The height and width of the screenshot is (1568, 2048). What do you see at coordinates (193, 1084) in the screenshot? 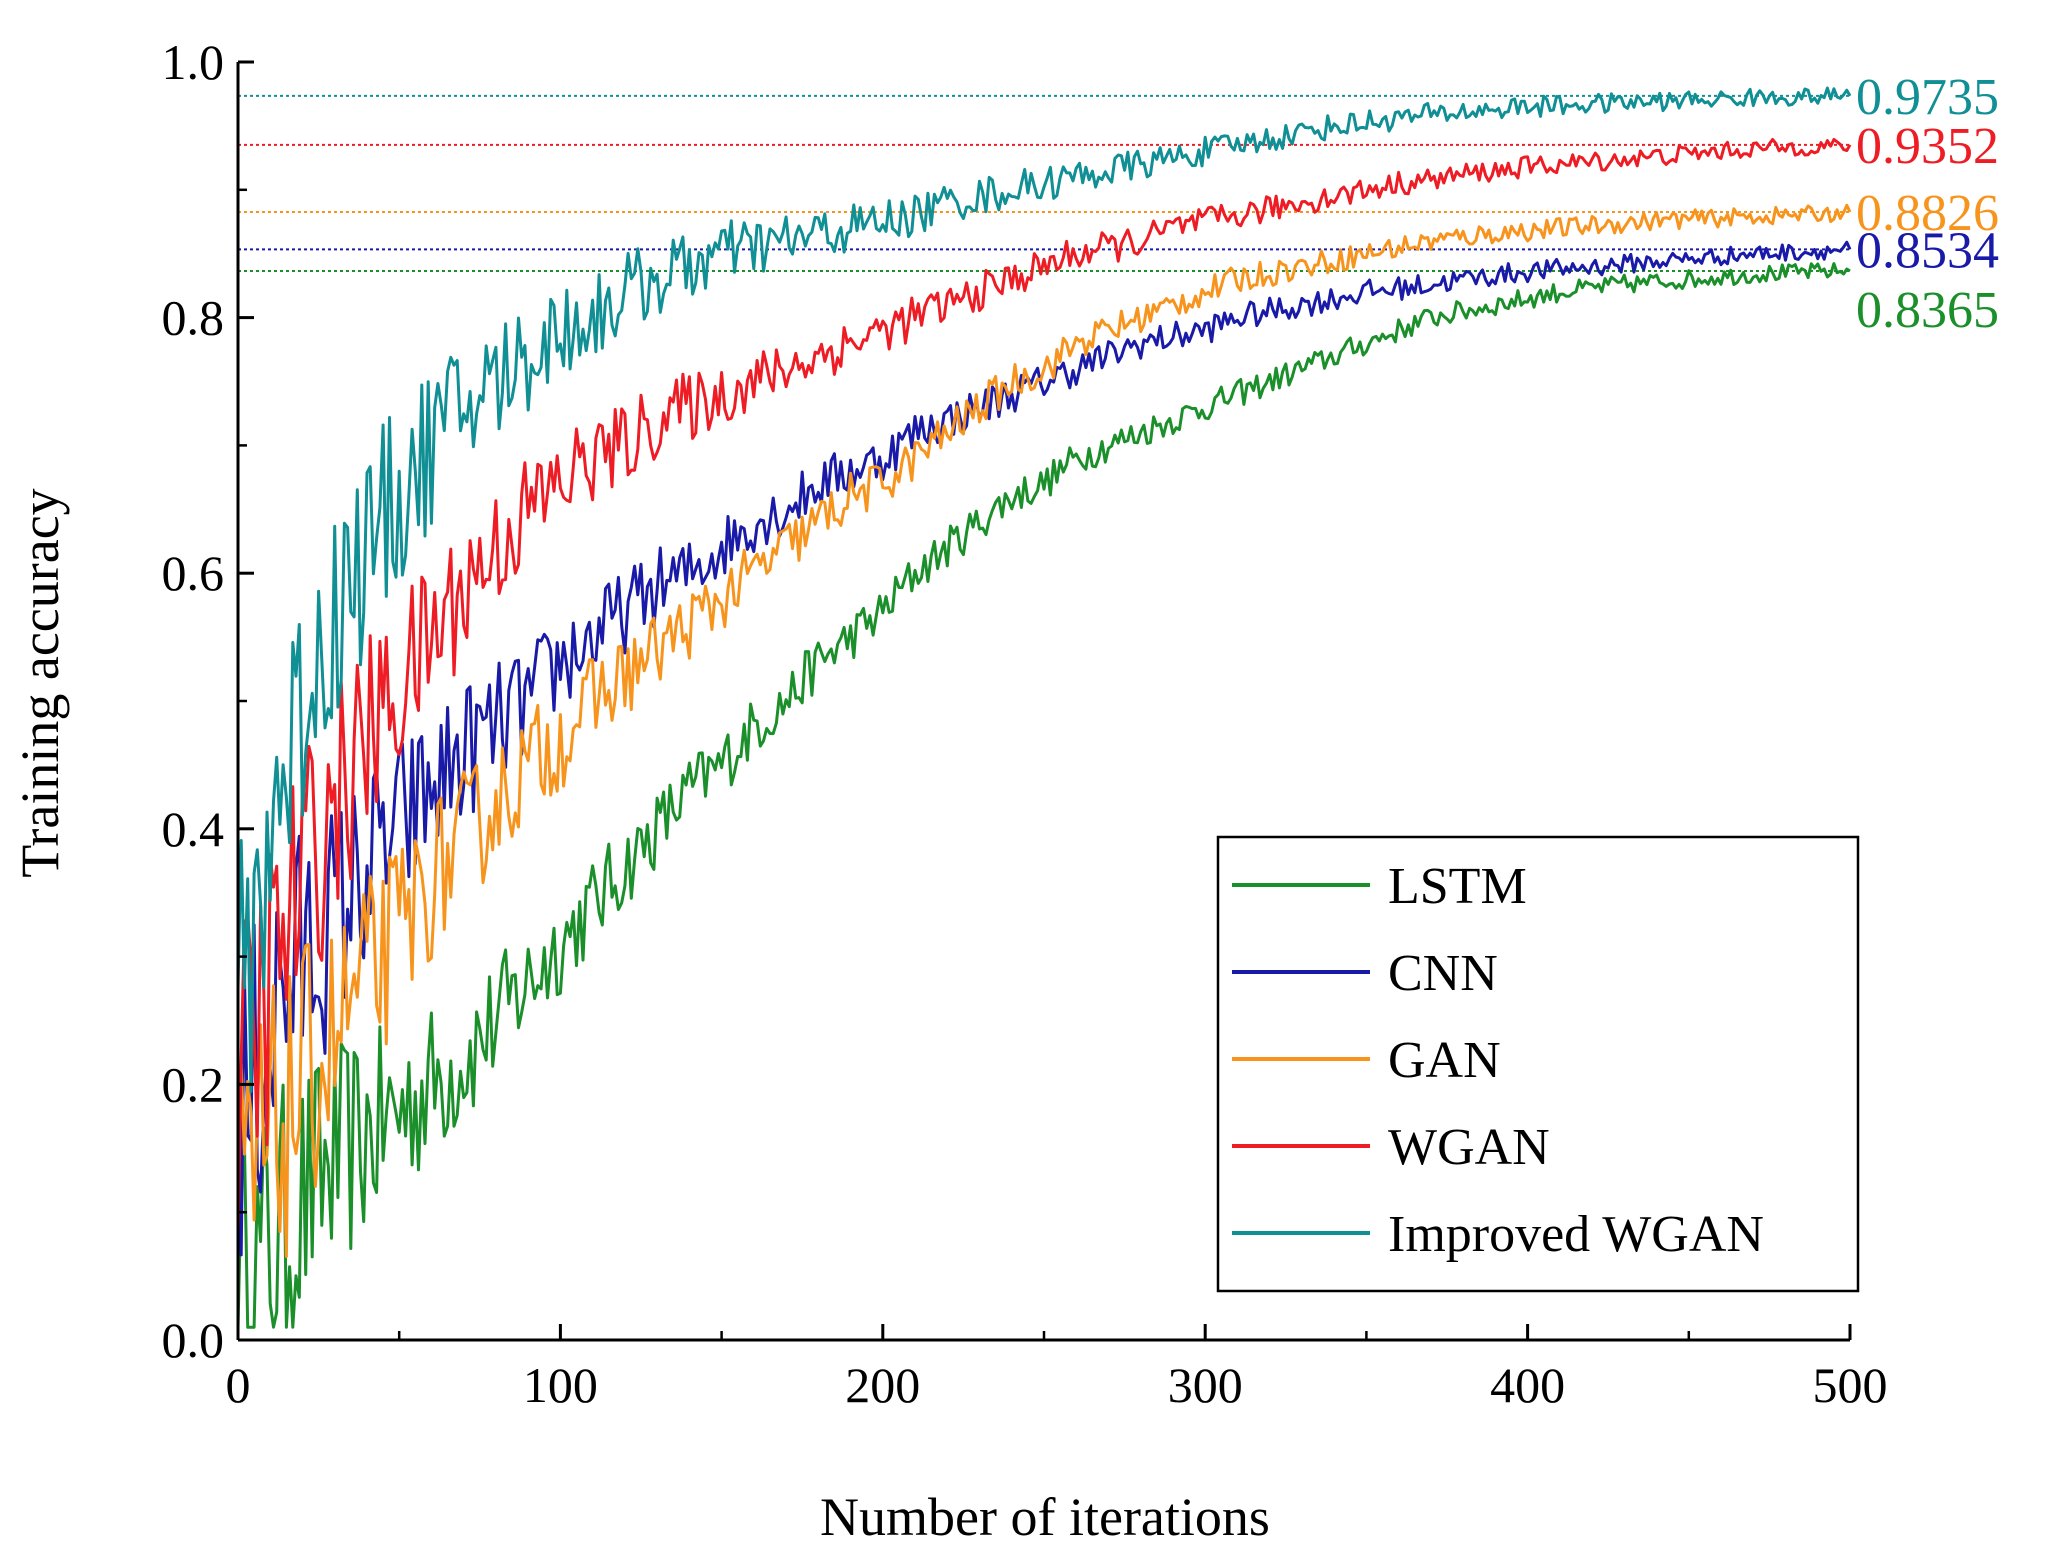
I see `y-tick-label: 0.2` at bounding box center [193, 1084].